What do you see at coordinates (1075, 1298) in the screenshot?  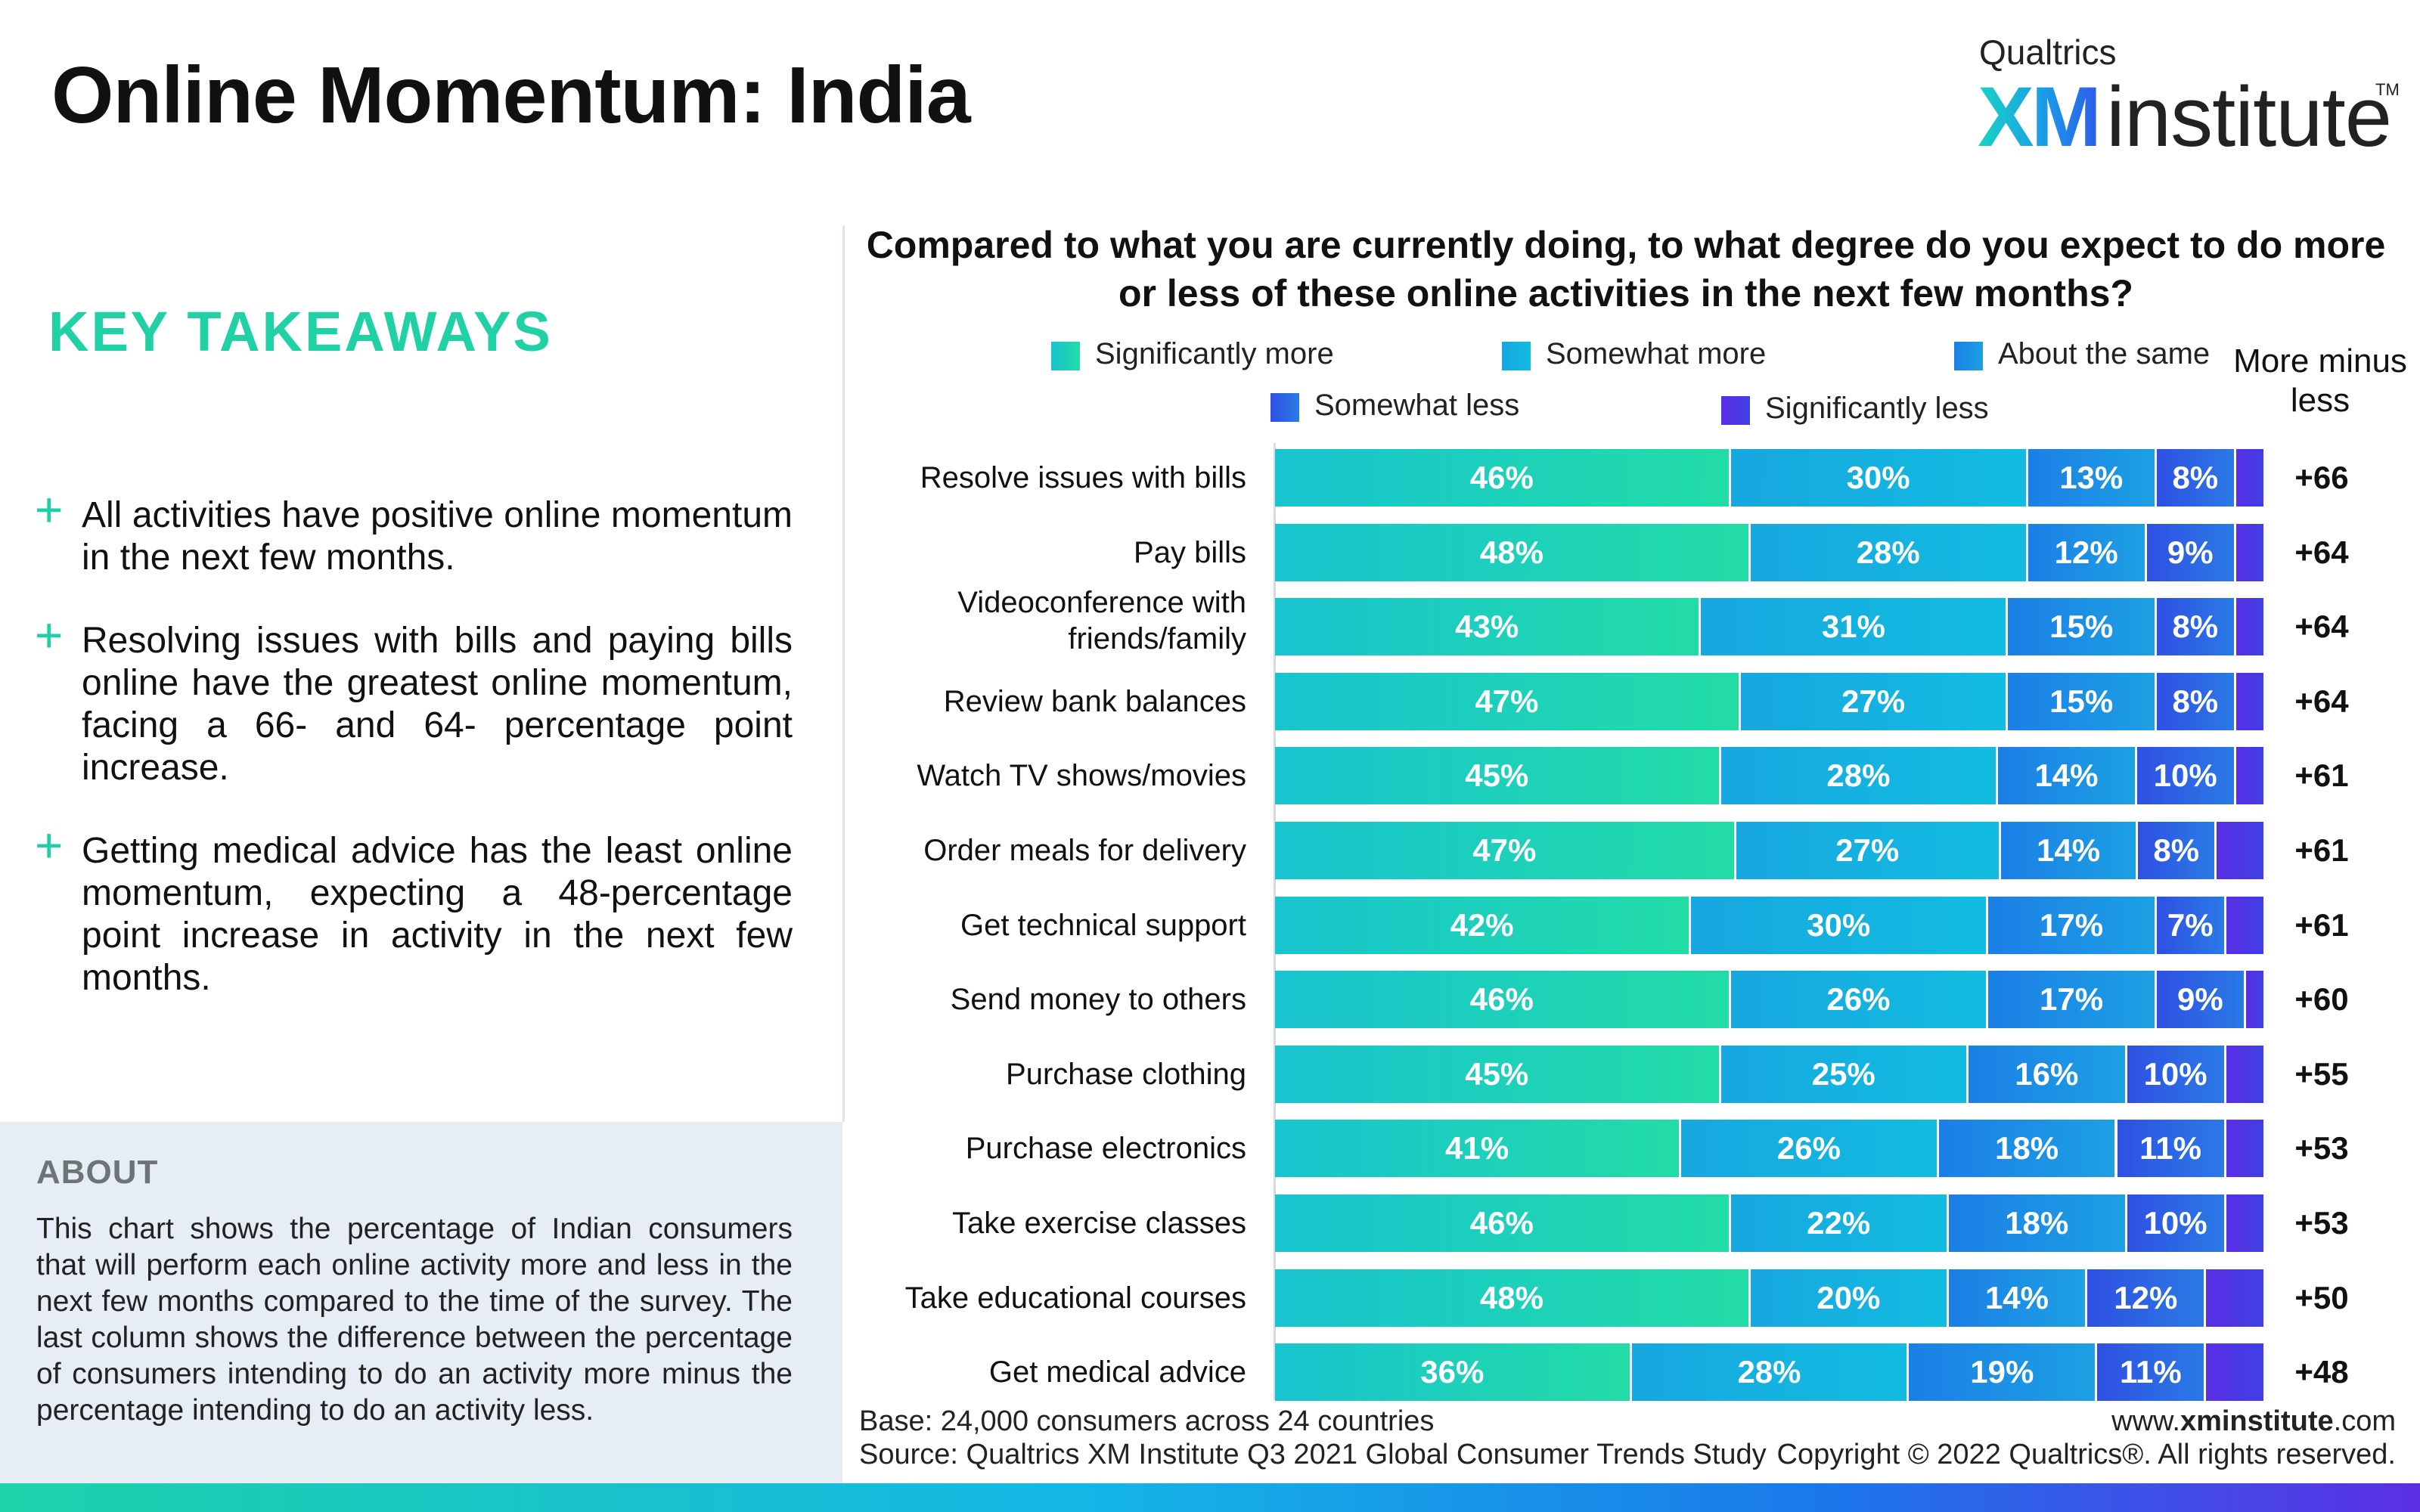 I see `row-label: Take educational courses` at bounding box center [1075, 1298].